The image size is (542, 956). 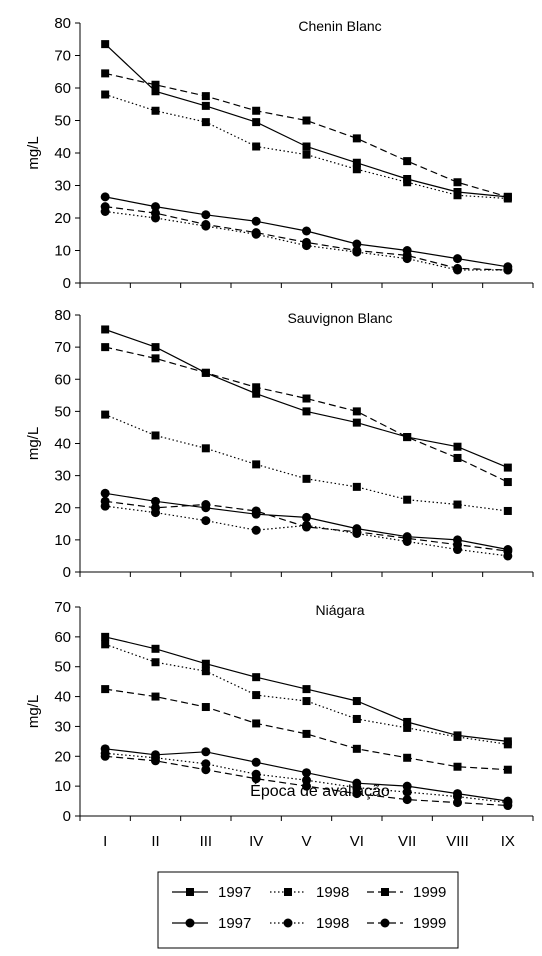 I want to click on series-square-1999-dashed, so click(x=306, y=729).